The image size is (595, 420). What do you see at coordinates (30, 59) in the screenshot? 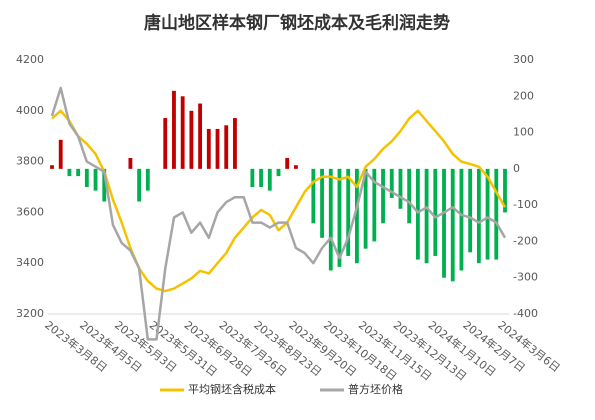
I see `y-tick-label: 4200` at bounding box center [30, 59].